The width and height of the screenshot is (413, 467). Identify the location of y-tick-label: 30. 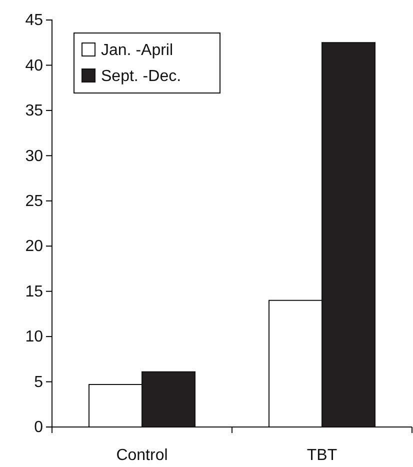
(34, 156).